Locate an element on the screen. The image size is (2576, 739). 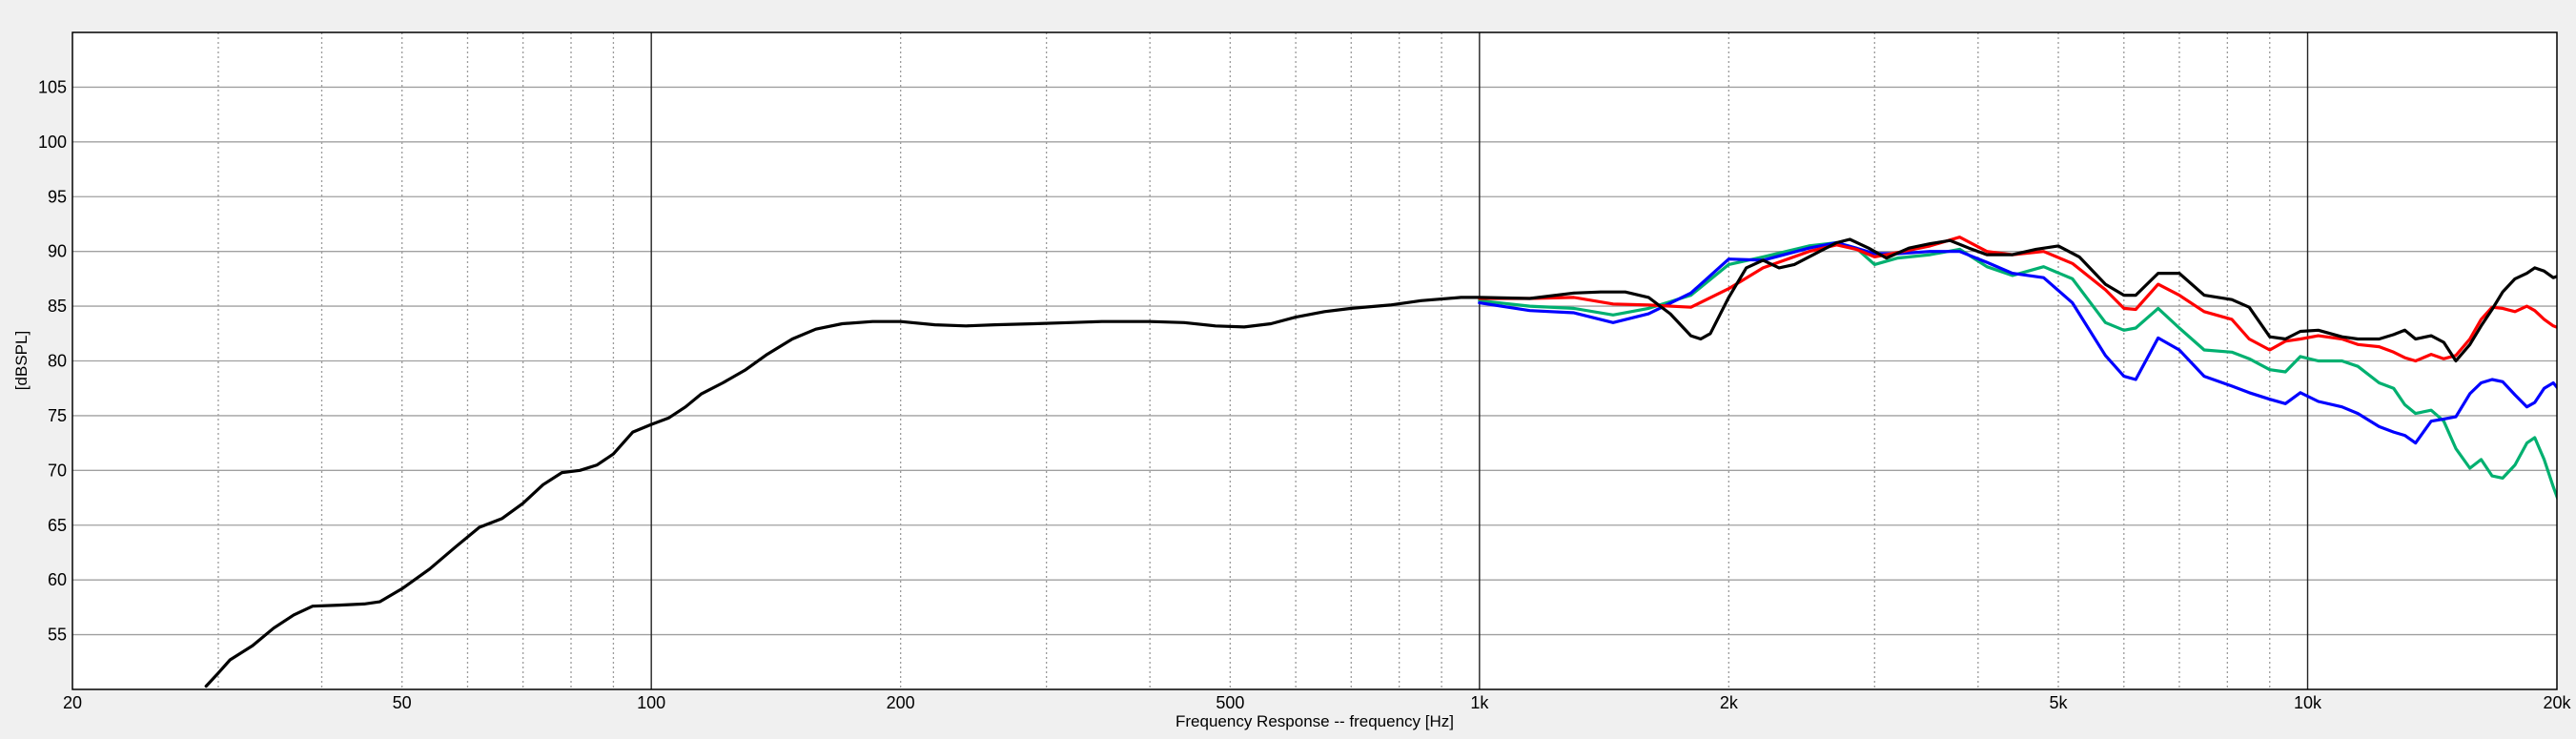
x-tick-label: 20 is located at coordinates (72, 702).